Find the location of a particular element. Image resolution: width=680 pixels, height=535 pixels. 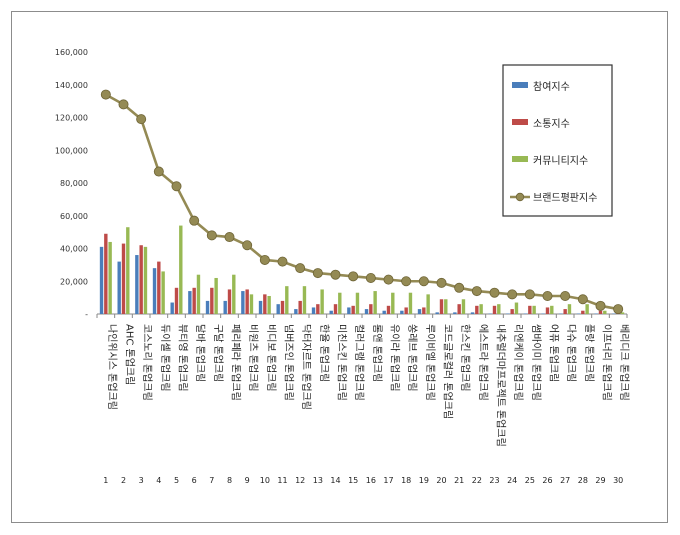

y-tick-label: 160,000 is located at coordinates (71, 52).